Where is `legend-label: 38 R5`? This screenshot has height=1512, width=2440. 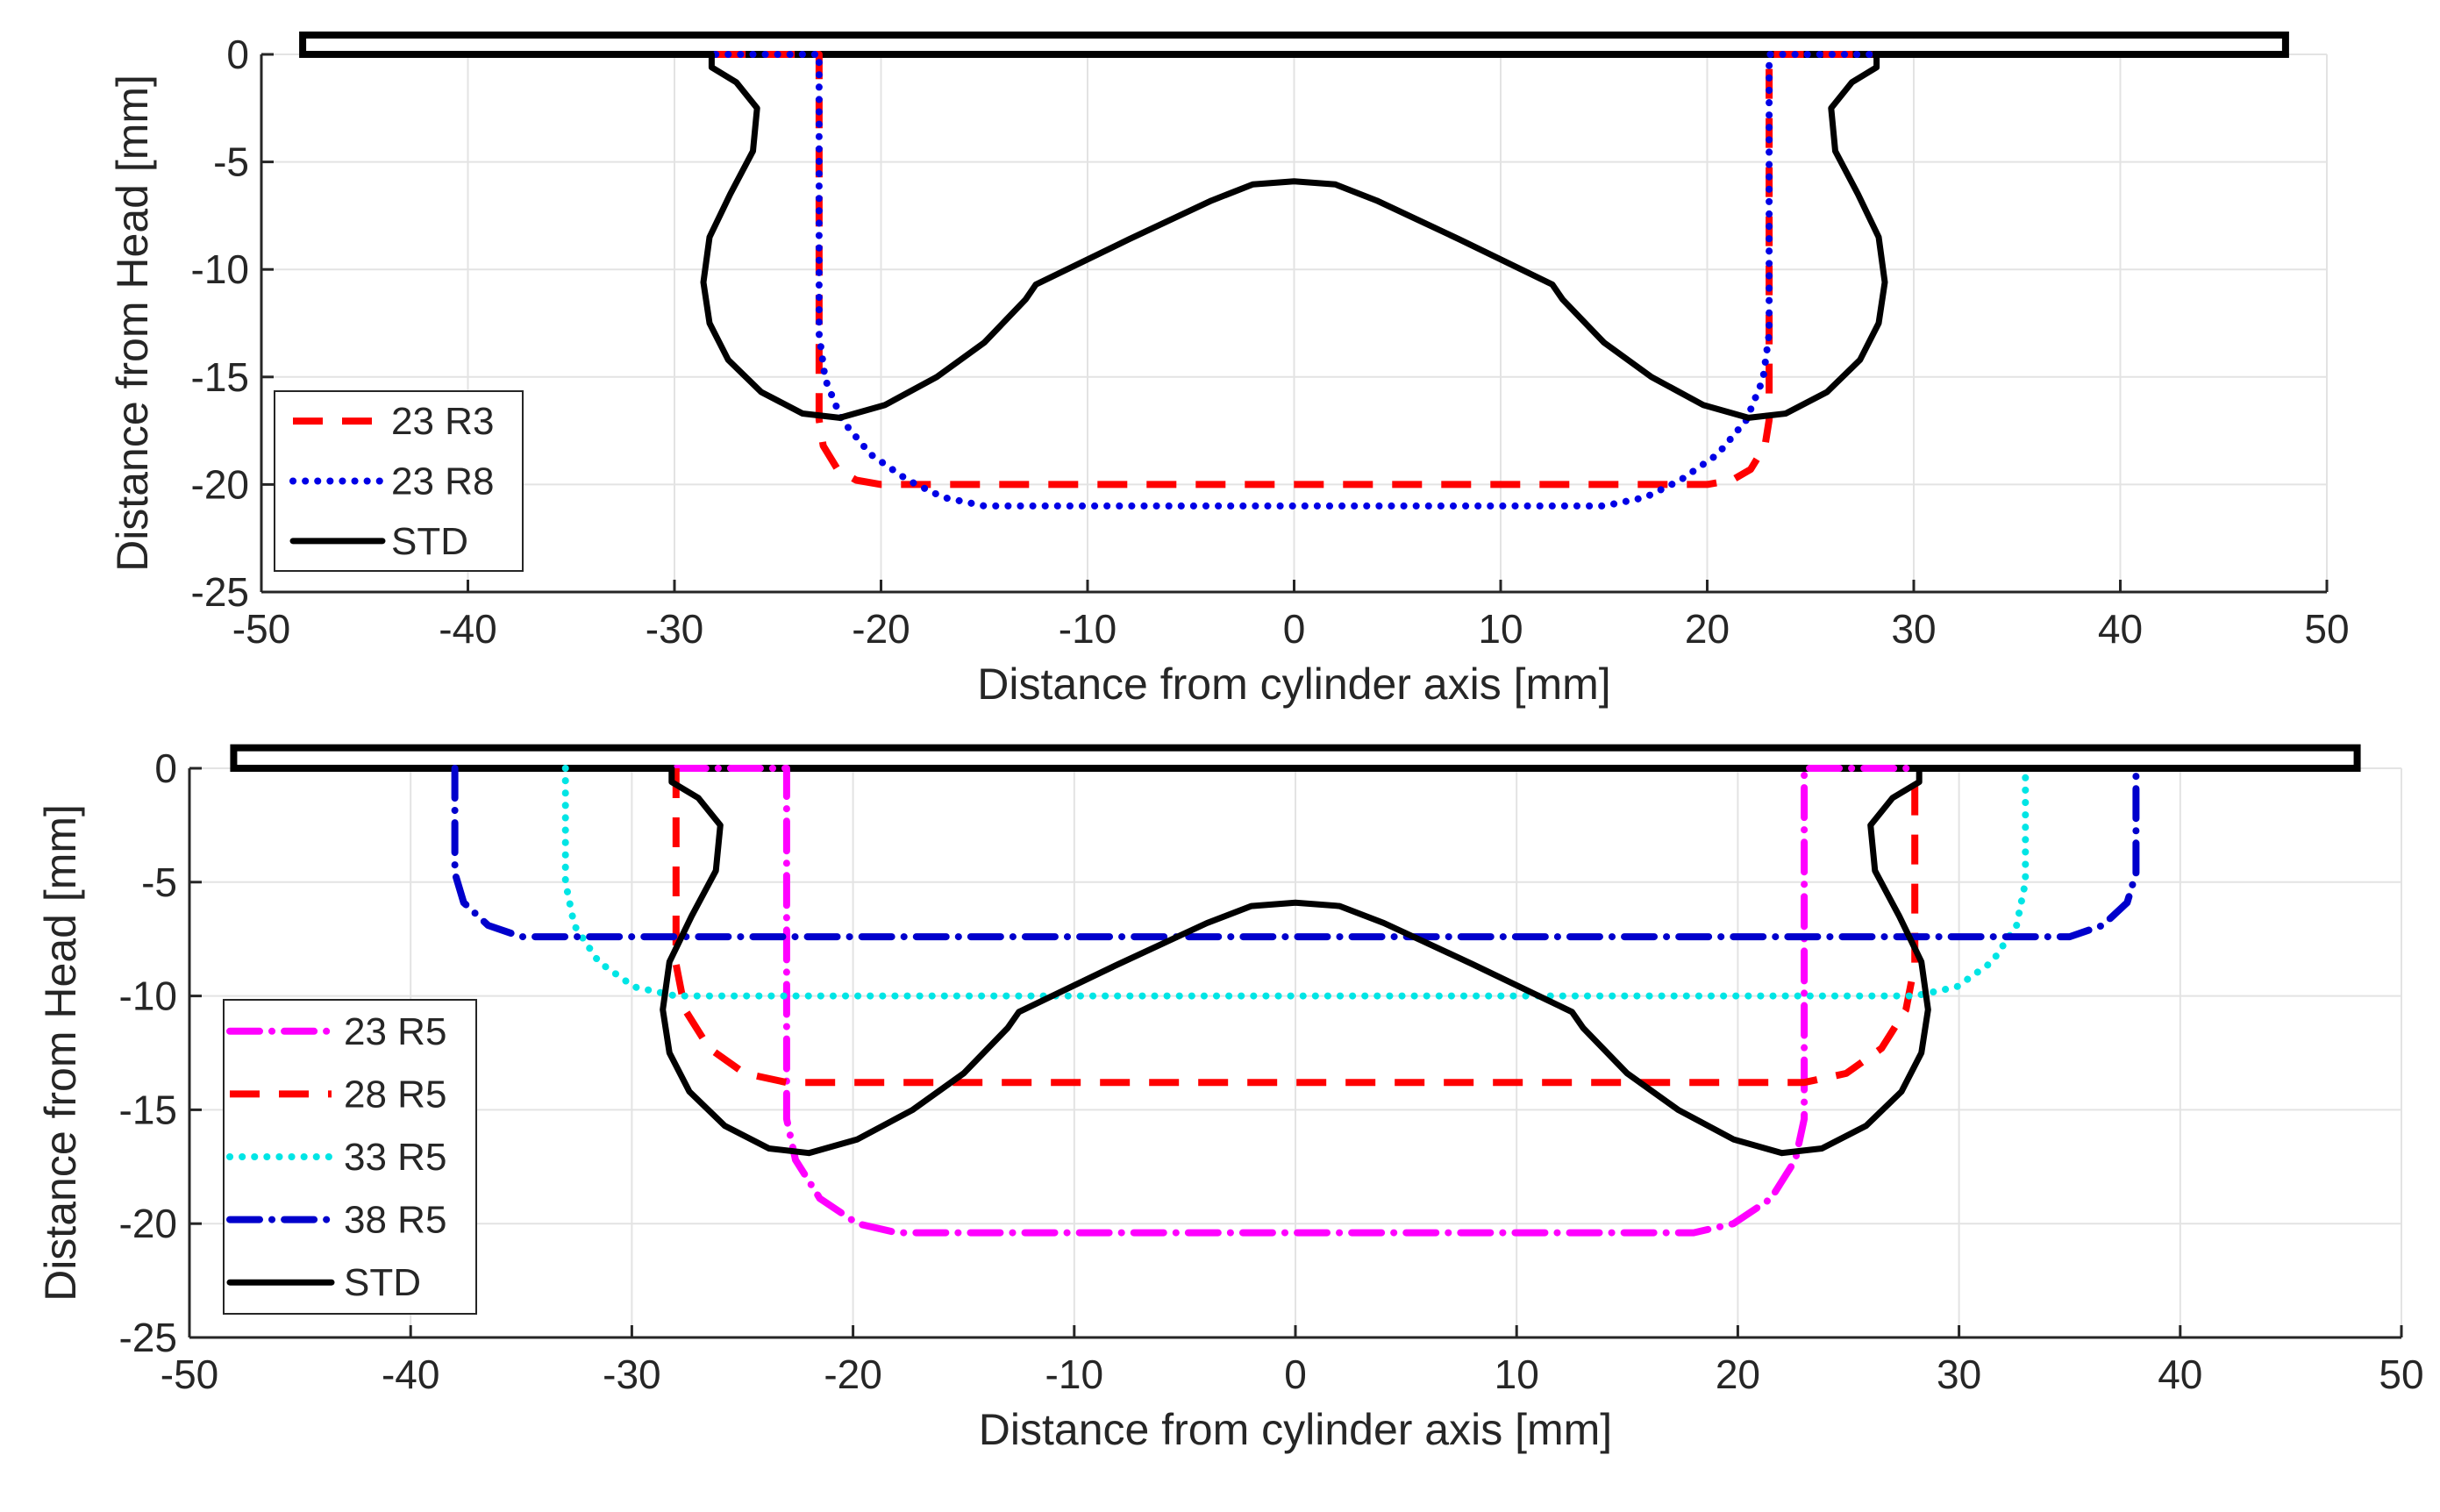
legend-label: 38 R5 is located at coordinates (395, 1220).